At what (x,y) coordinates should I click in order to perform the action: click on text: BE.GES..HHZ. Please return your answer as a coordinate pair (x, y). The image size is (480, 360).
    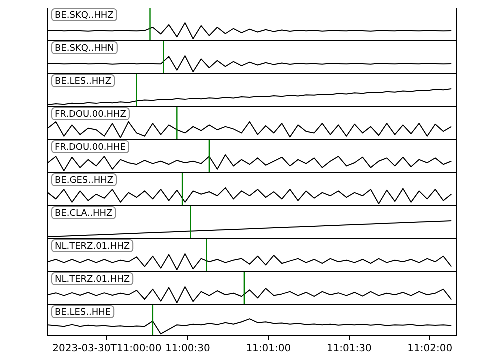
    Looking at the image, I should click on (84, 181).